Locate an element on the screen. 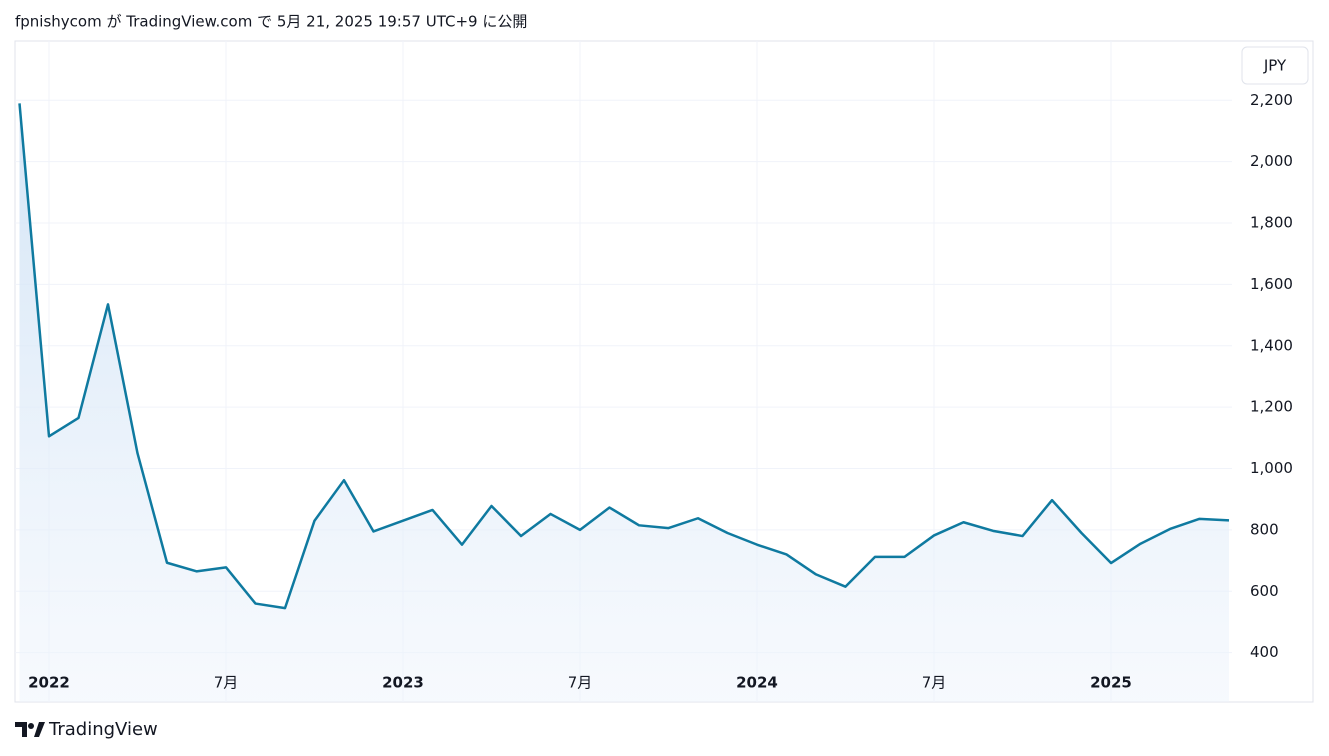  currency-box is located at coordinates (1275, 65).